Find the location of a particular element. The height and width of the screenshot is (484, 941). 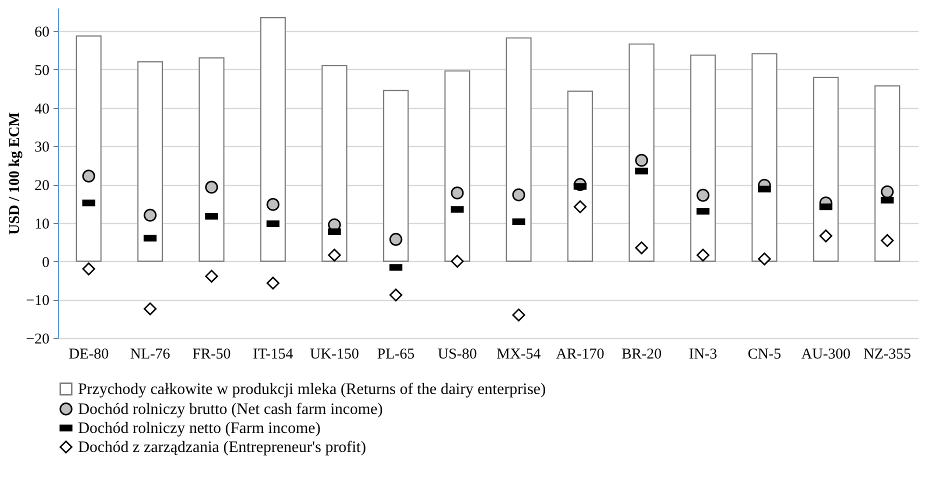

x-tick-label: NL-76 is located at coordinates (150, 354).